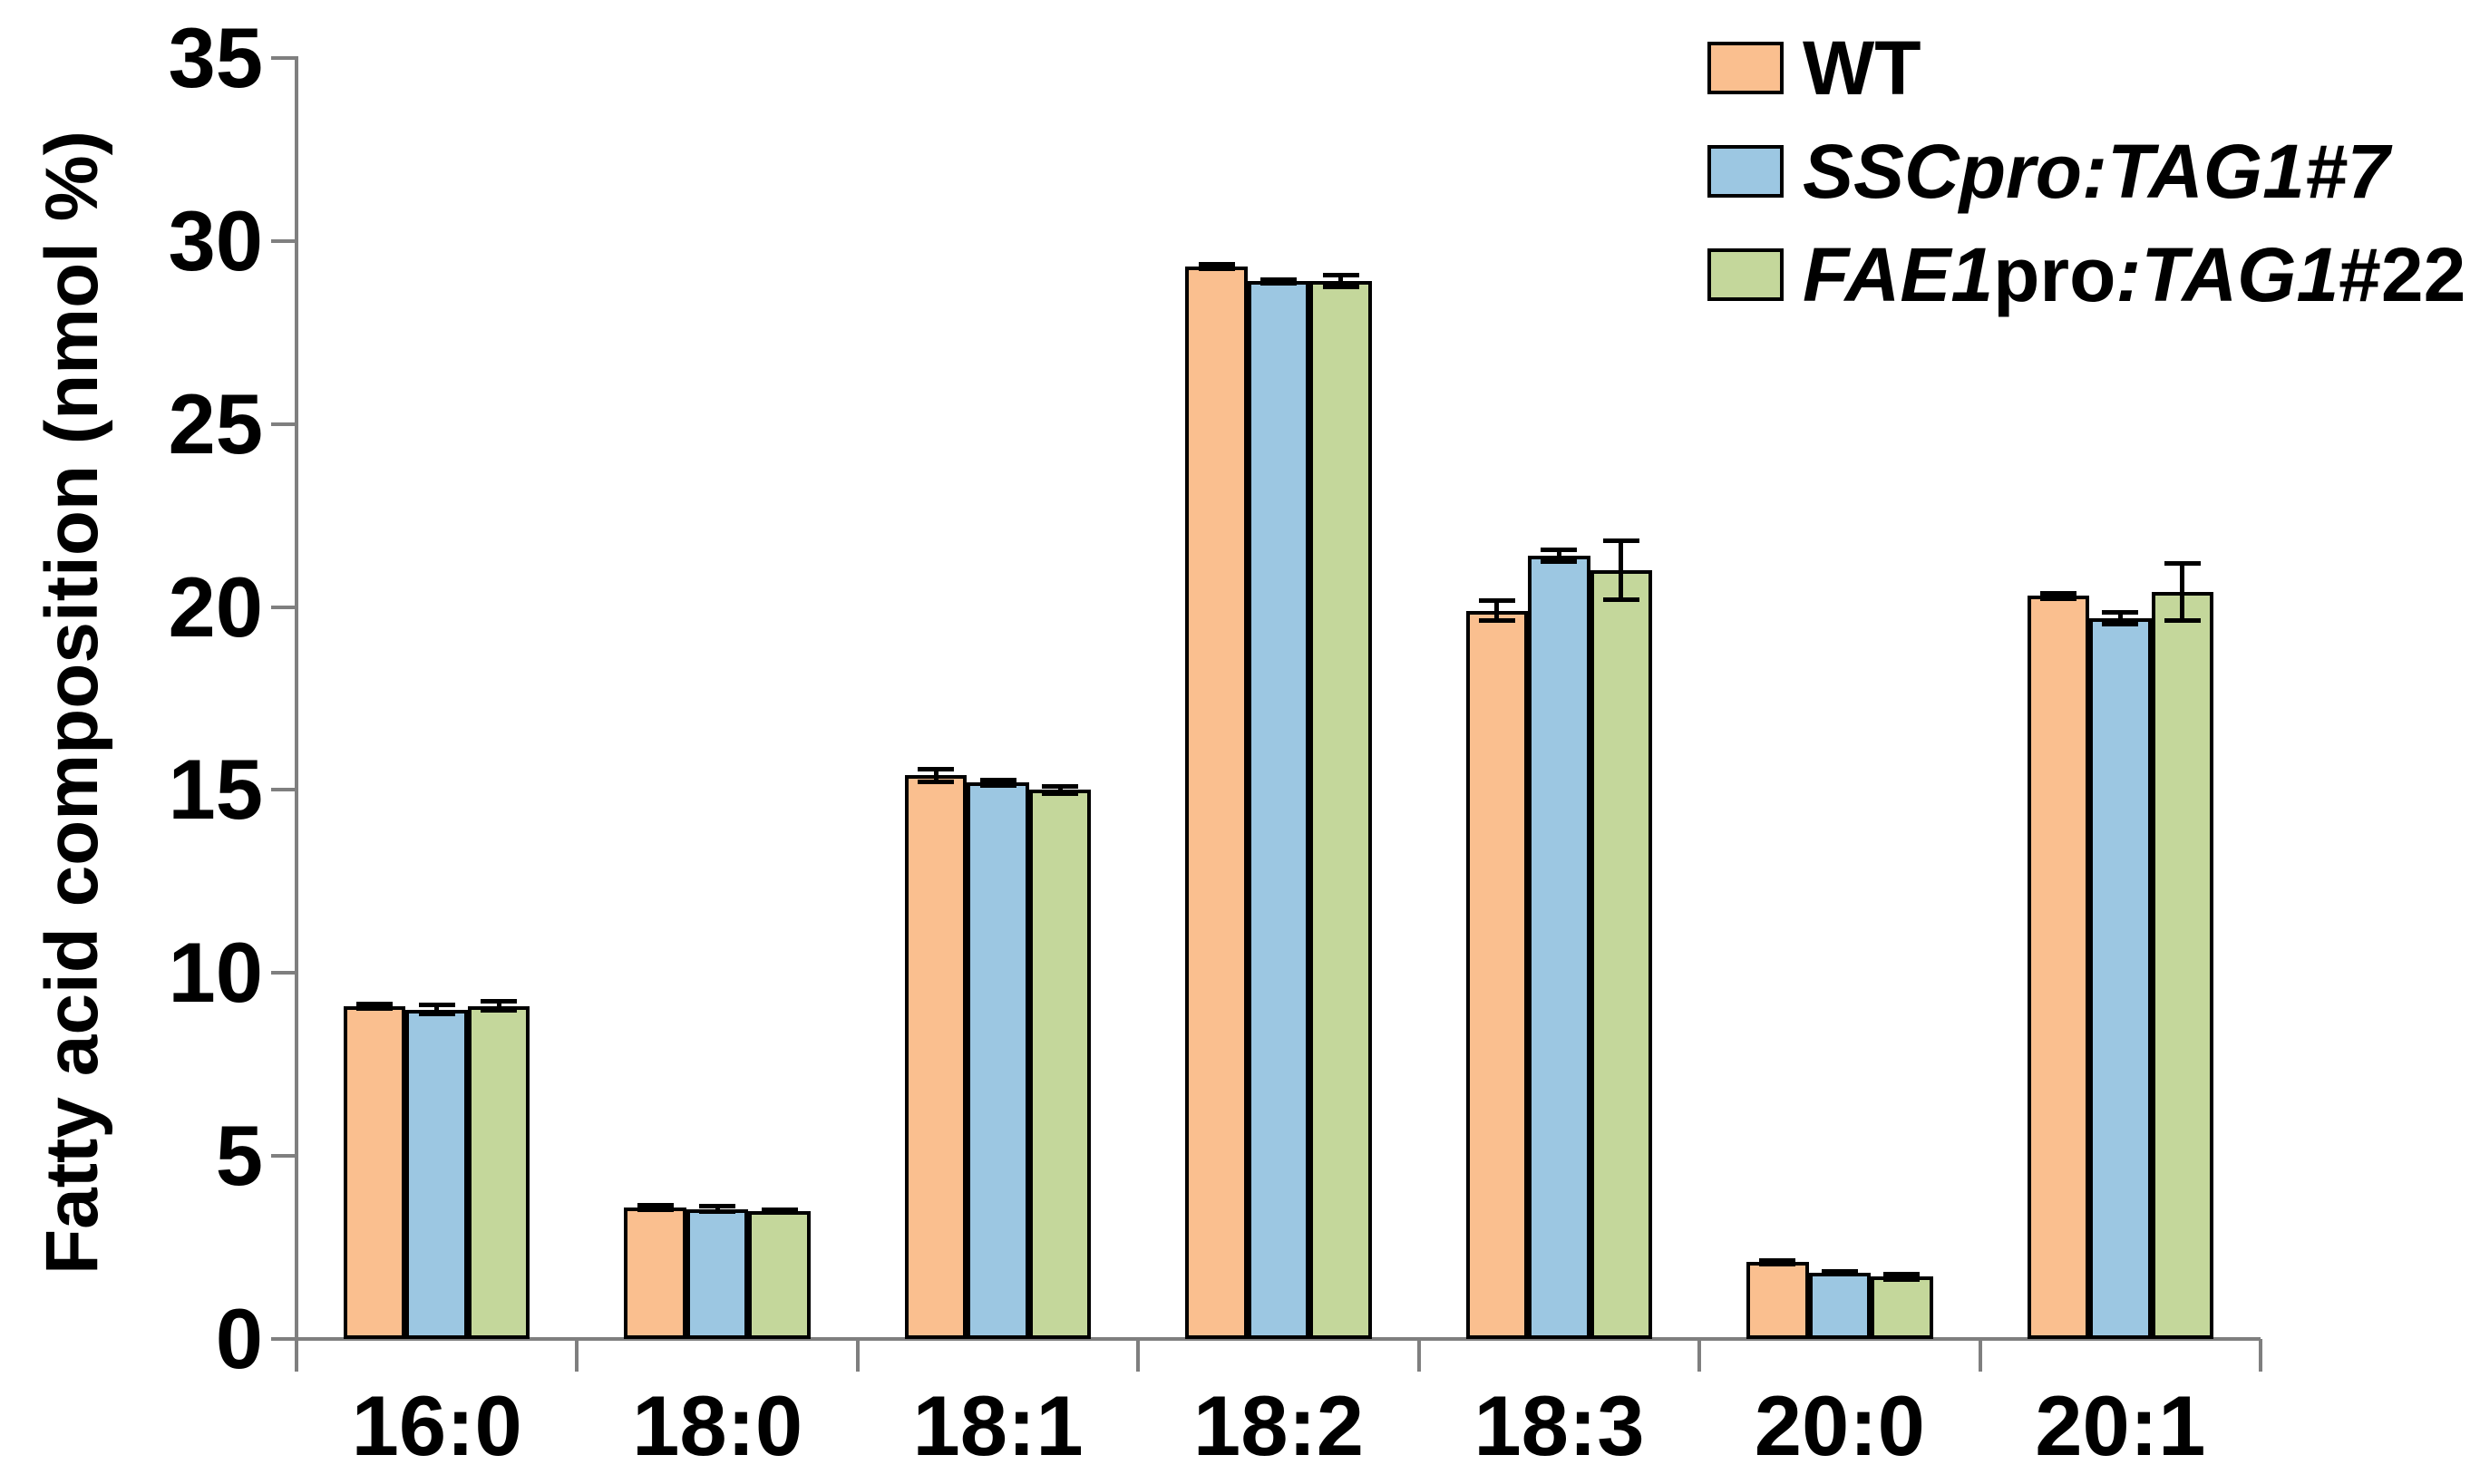 The image size is (2480, 1484). Describe the element at coordinates (717, 1425) in the screenshot. I see `x-category-label: 18:0` at that location.